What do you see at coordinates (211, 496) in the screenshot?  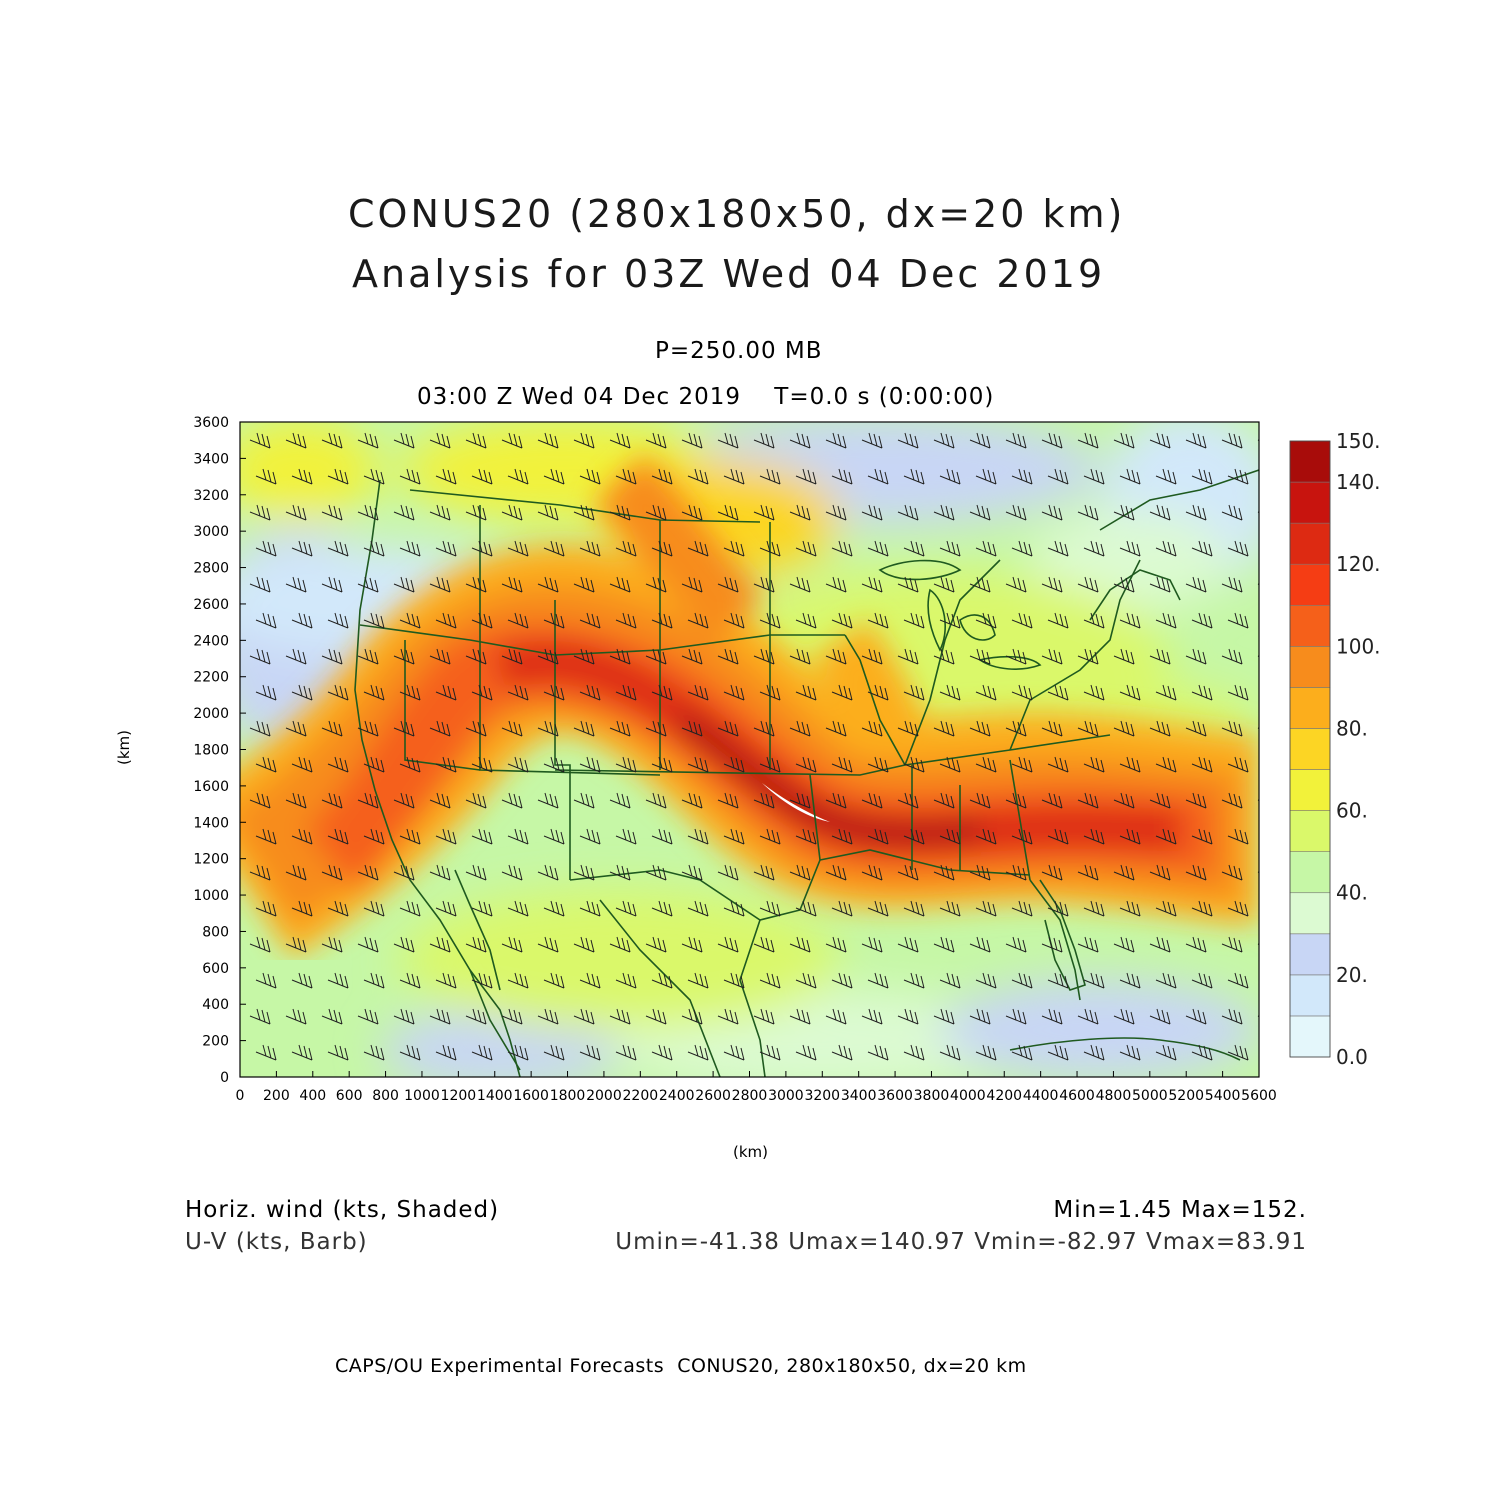 I see `y-tick-label: 3200` at bounding box center [211, 496].